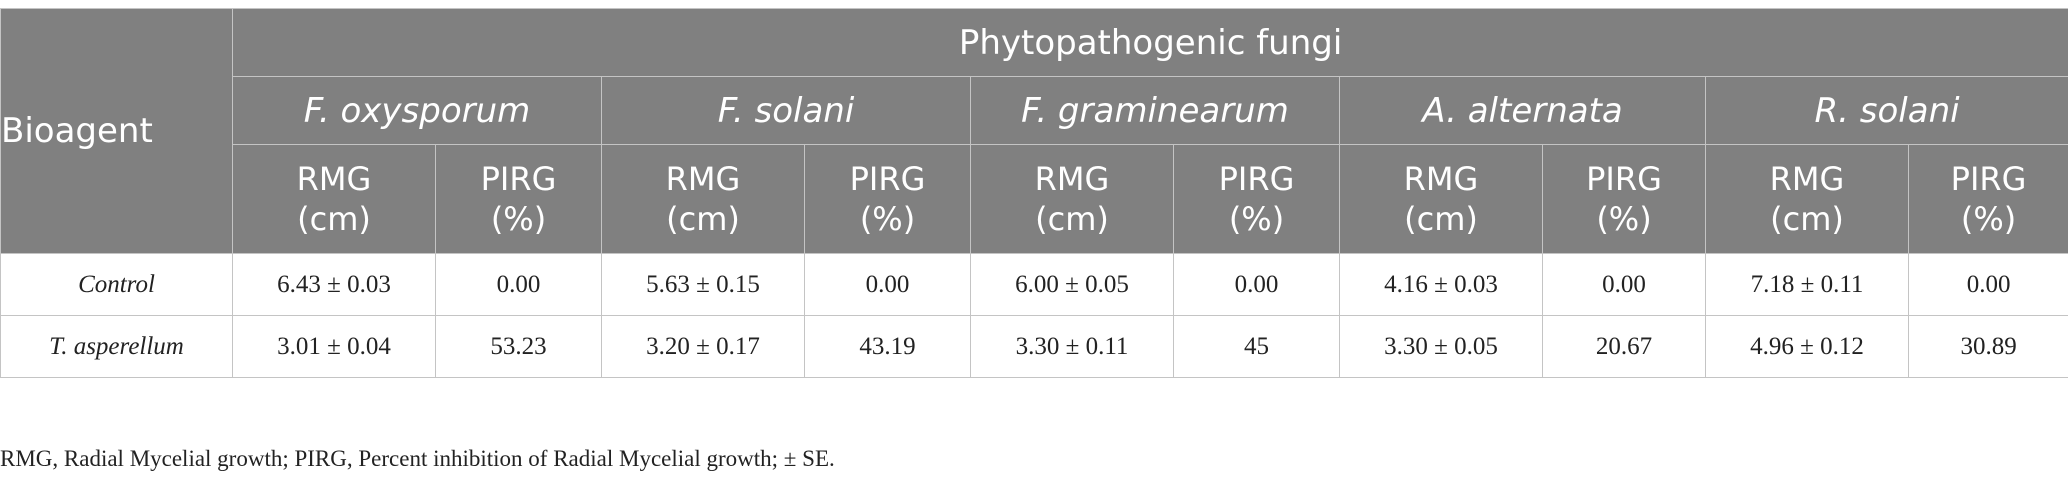 This screenshot has height=484, width=2068. Describe the element at coordinates (1441, 284) in the screenshot. I see `table-cell: 4.16 ± 0.03` at that location.